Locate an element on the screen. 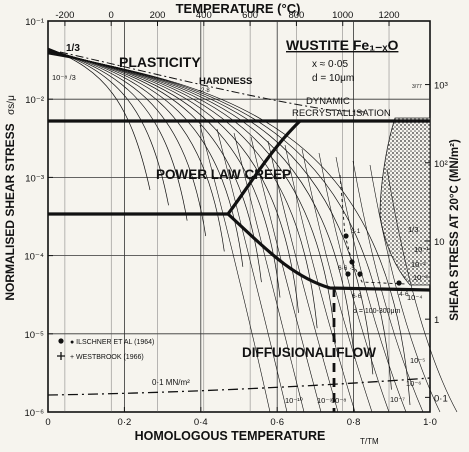  creep-diffusion-upper-boundary is located at coordinates (175, 167).